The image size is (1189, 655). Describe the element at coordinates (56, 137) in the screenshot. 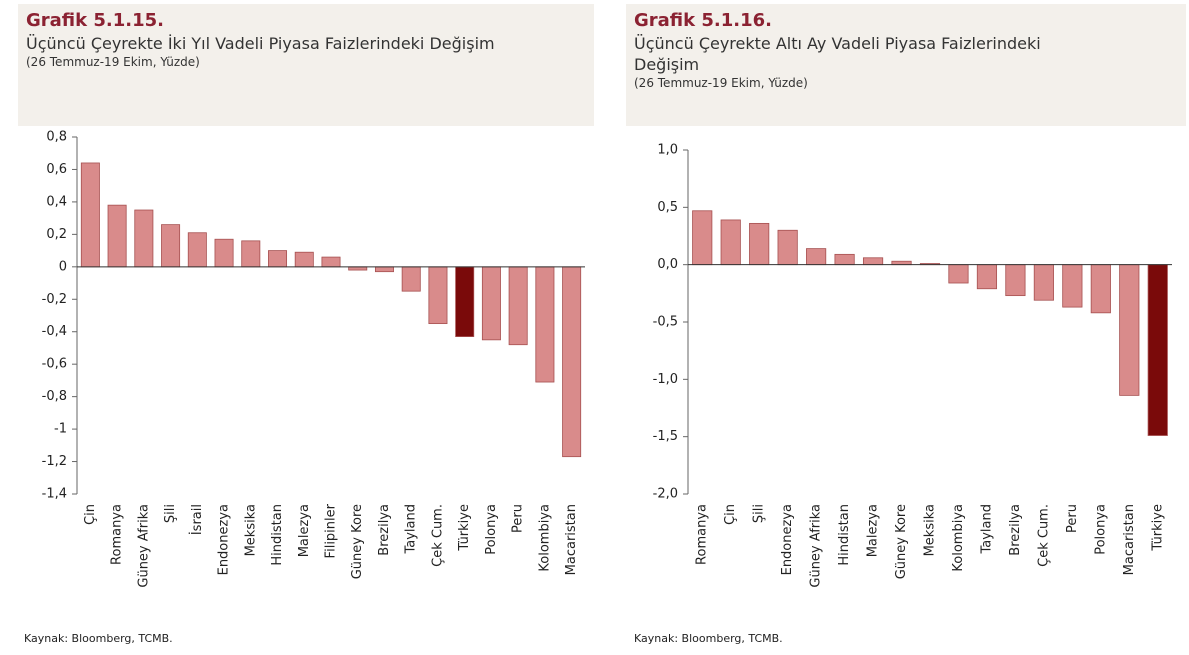

I see `y-tick-label: 0,8` at that location.